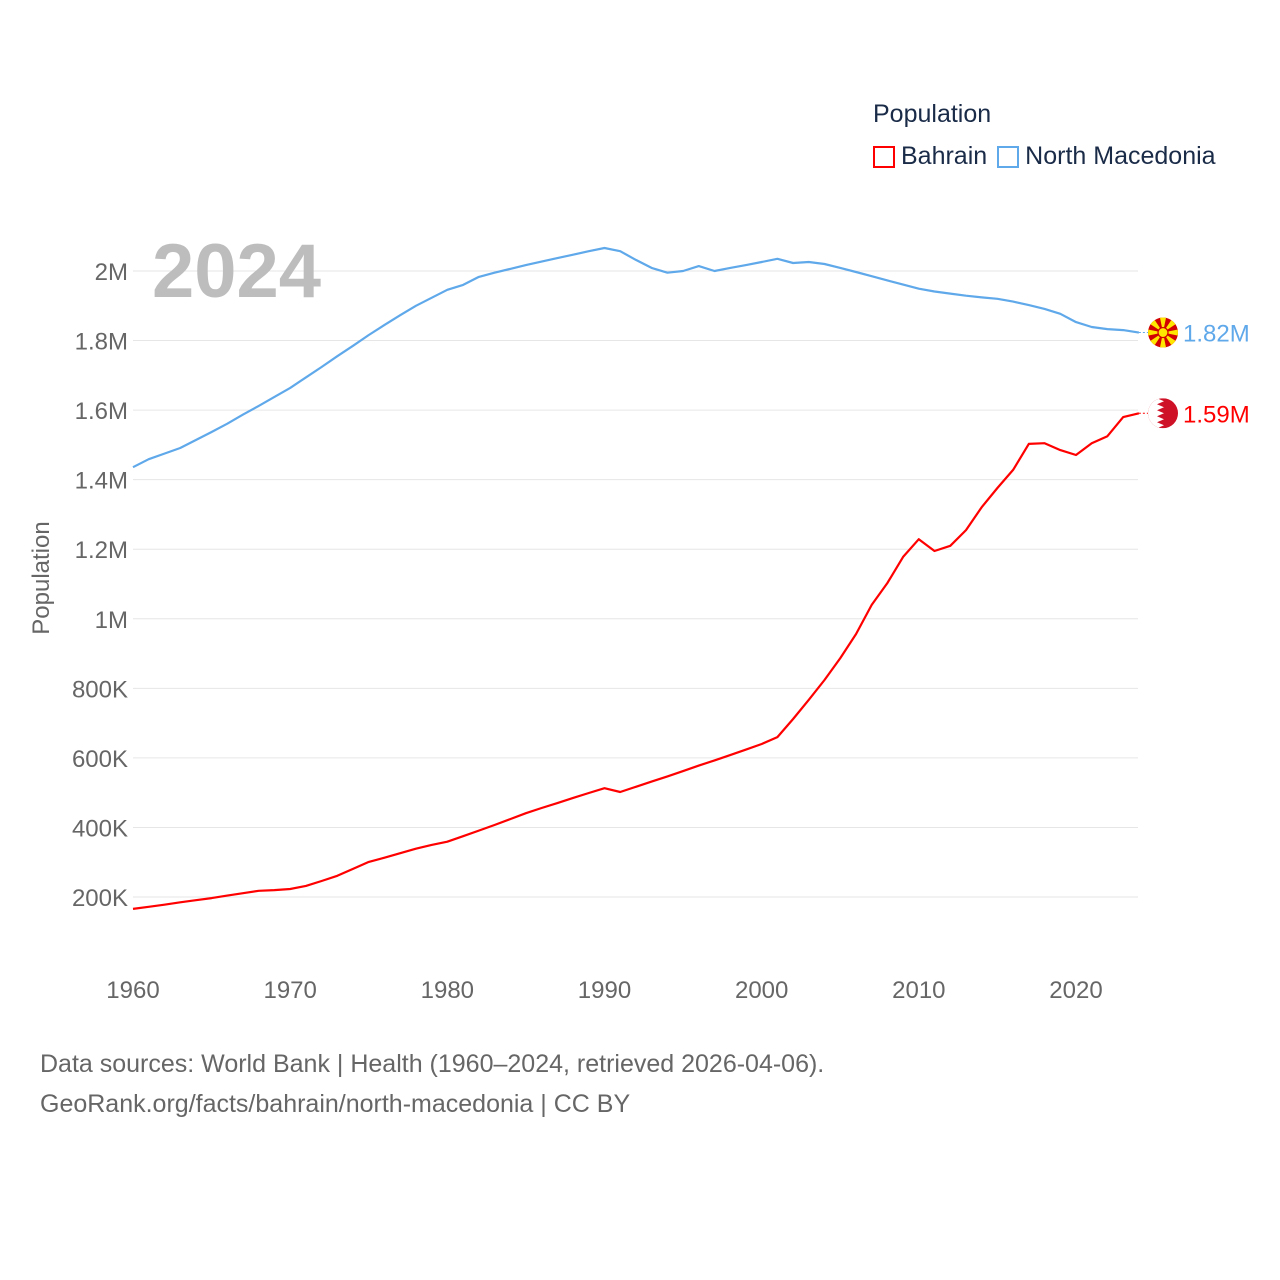 This screenshot has height=1280, width=1280. What do you see at coordinates (101, 342) in the screenshot?
I see `y-tick-label: 1.8M` at bounding box center [101, 342].